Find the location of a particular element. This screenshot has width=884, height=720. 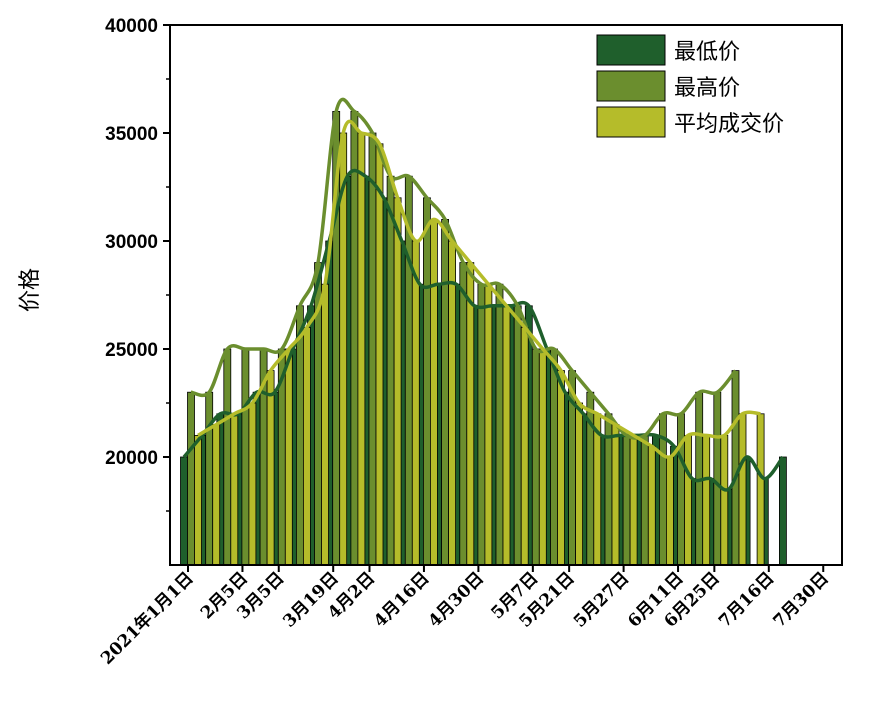

y-tick-label: 30000 is located at coordinates (131, 242).